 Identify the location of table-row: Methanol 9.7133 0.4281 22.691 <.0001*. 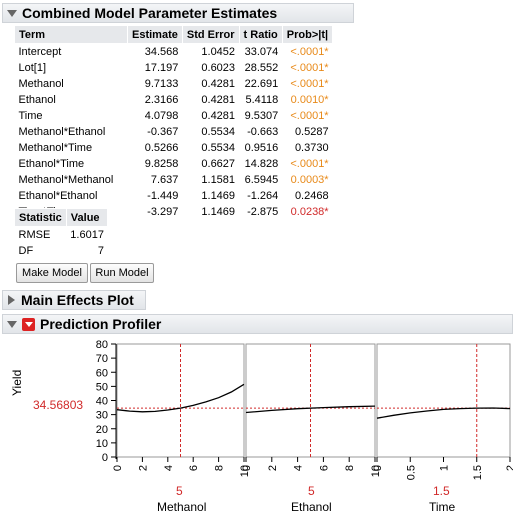
(174, 84).